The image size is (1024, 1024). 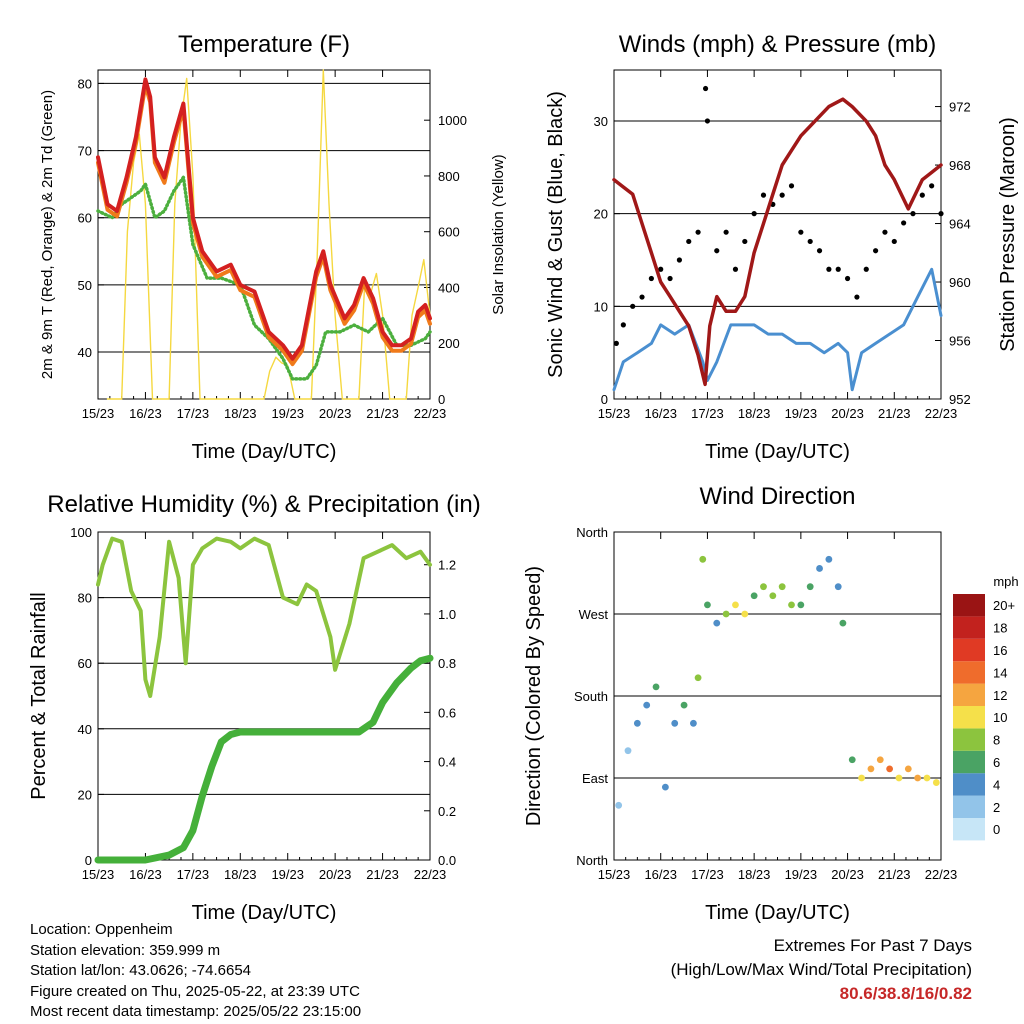 I want to click on colorbar-label: 6, so click(x=996, y=762).